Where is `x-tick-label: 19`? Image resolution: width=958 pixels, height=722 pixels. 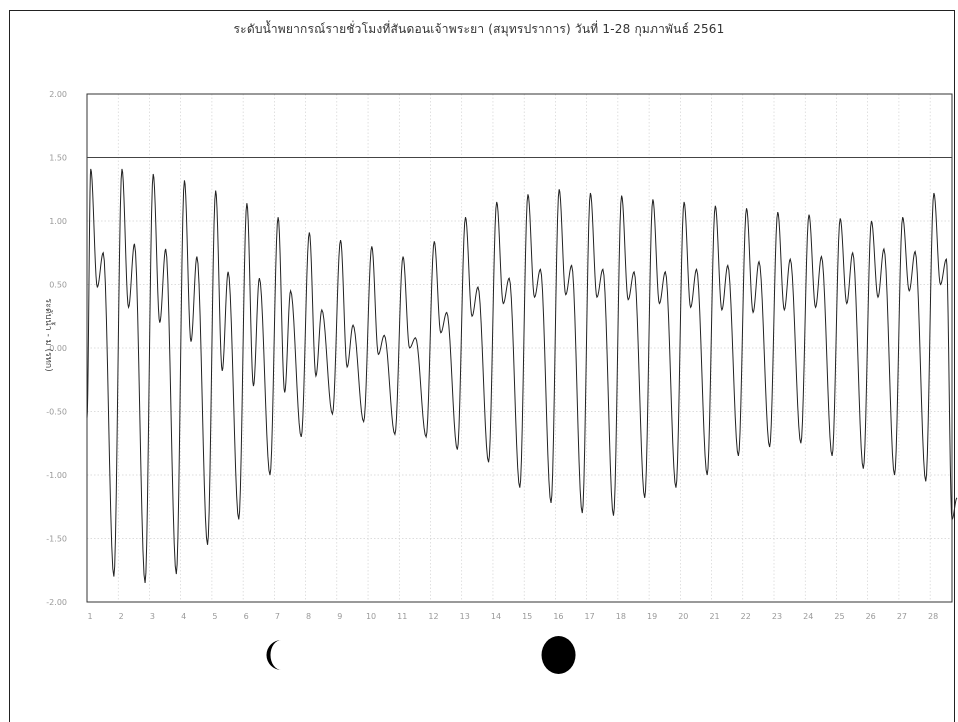
x-tick-label: 19 is located at coordinates (652, 616).